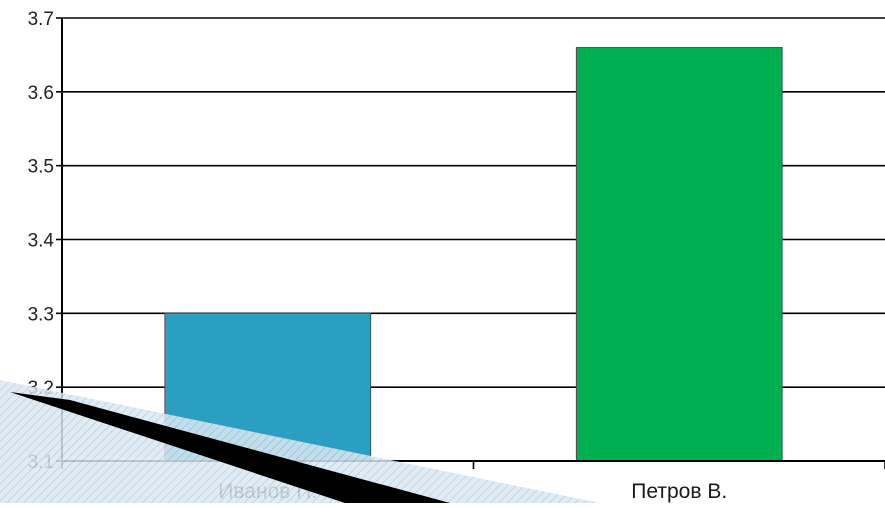 The width and height of the screenshot is (885, 508). Describe the element at coordinates (41, 93) in the screenshot. I see `y-tick-label: 3.6` at that location.